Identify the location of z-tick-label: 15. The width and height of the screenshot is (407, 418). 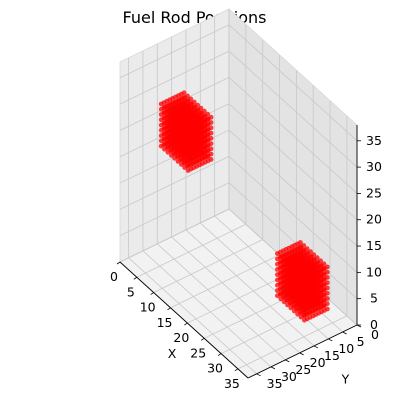
(374, 245).